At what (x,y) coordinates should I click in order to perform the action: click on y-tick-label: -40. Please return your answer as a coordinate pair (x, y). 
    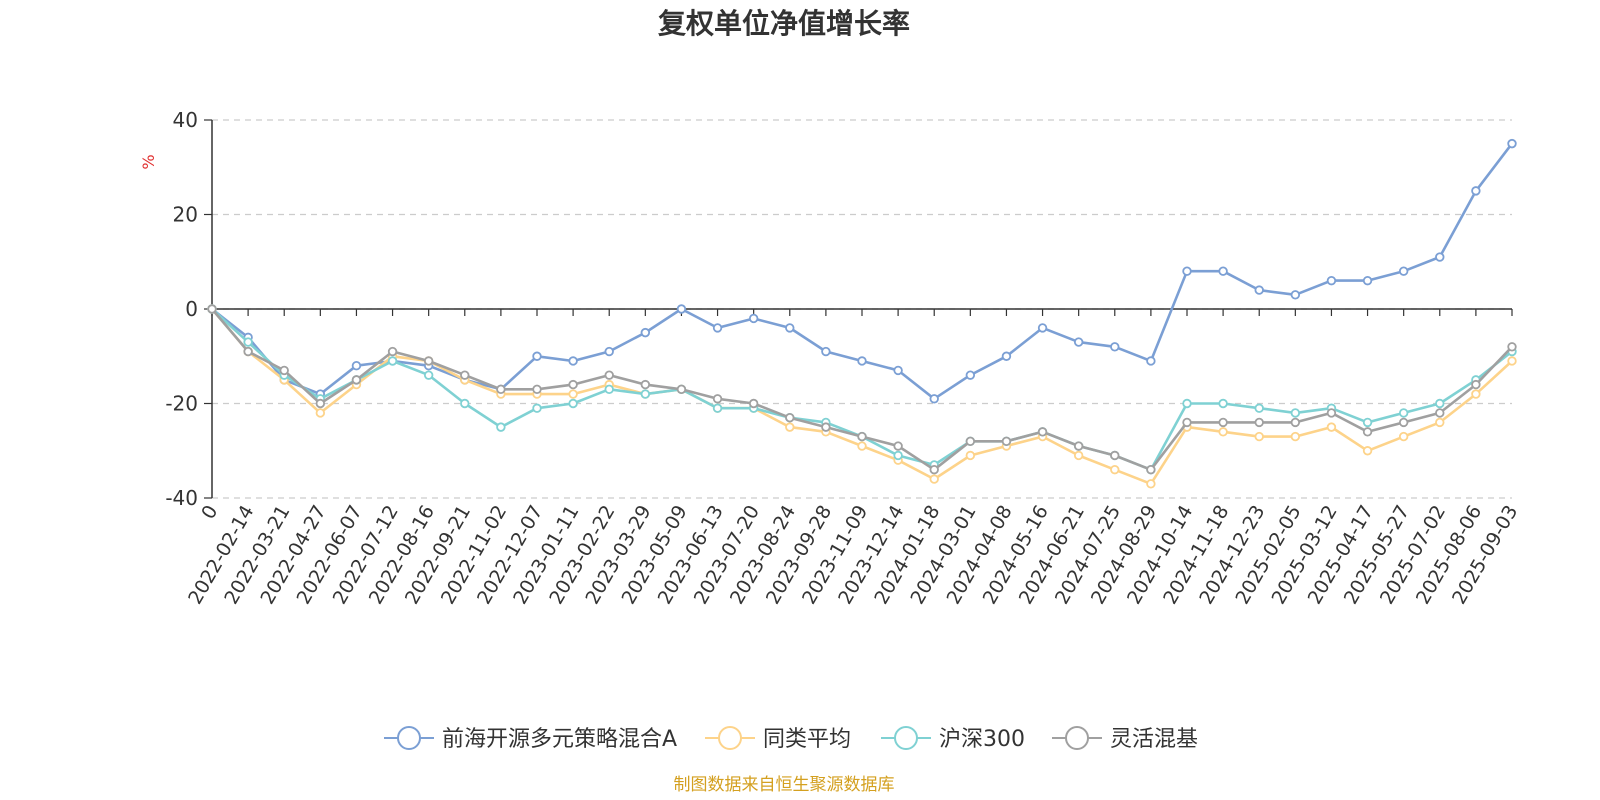
    Looking at the image, I should click on (181, 498).